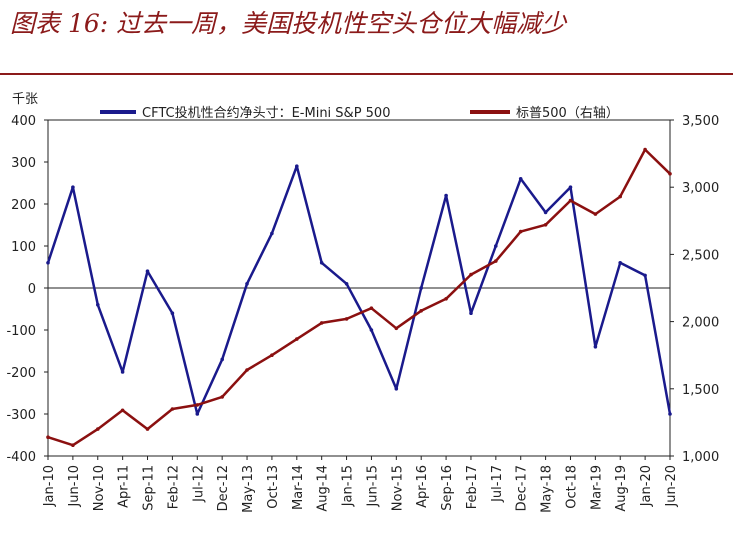 This screenshot has height=533, width=733. What do you see at coordinates (23, 121) in the screenshot?
I see `left-axis-tick-label: 400` at bounding box center [23, 121].